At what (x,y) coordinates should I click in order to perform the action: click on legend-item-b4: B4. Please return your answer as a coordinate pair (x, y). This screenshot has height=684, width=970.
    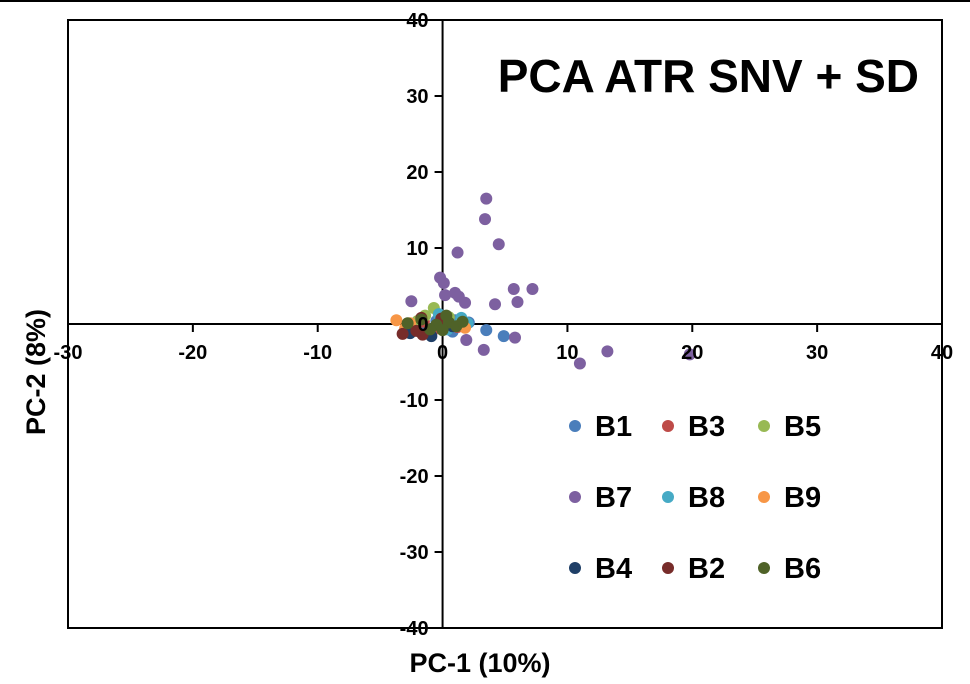
    Looking at the image, I should click on (600, 569).